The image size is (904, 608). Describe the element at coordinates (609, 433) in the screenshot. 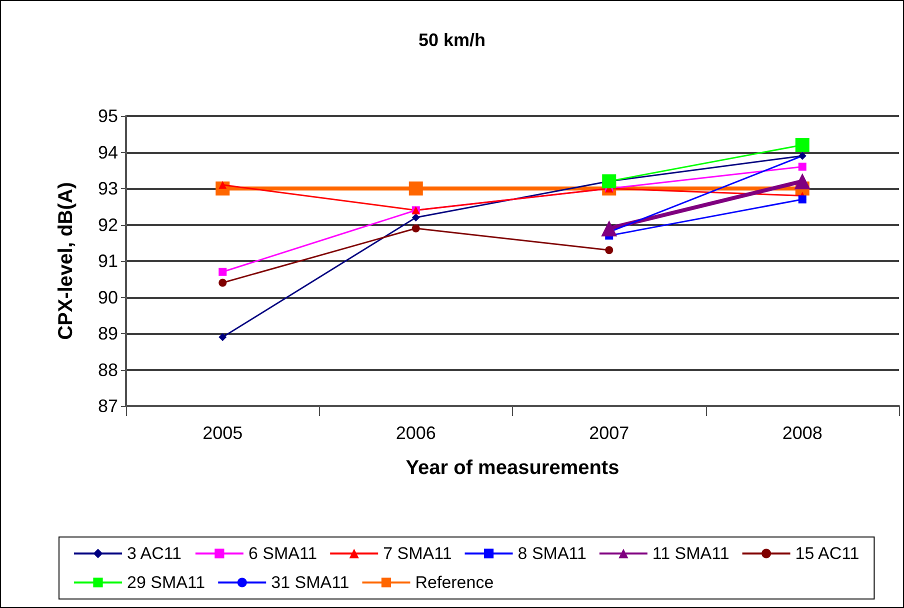

I see `x-tick-label: 2007` at that location.